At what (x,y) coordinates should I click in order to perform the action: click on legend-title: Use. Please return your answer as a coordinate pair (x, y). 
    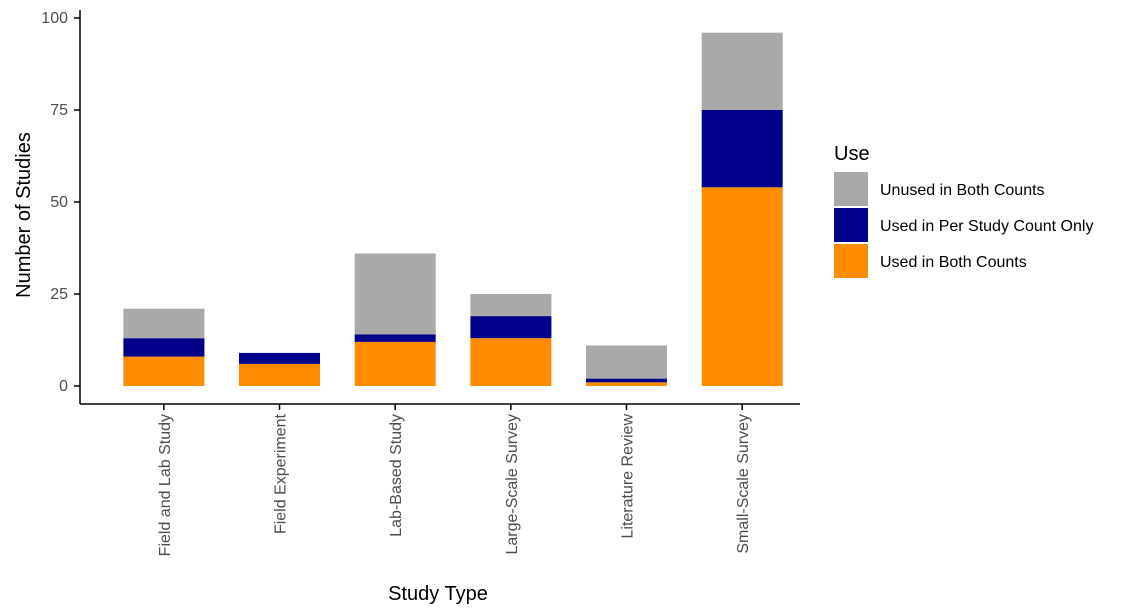
    Looking at the image, I should click on (852, 154).